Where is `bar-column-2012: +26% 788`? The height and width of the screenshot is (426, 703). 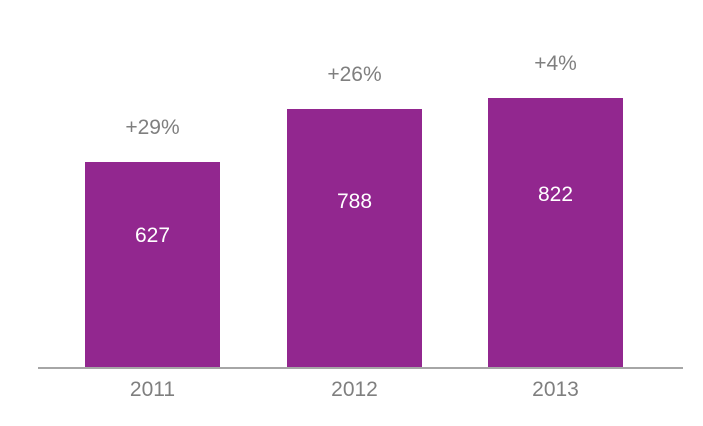 bar-column-2012: +26% 788 is located at coordinates (354, 215).